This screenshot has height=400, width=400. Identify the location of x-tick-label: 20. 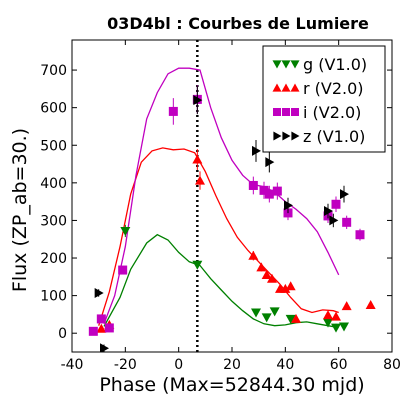
(232, 365).